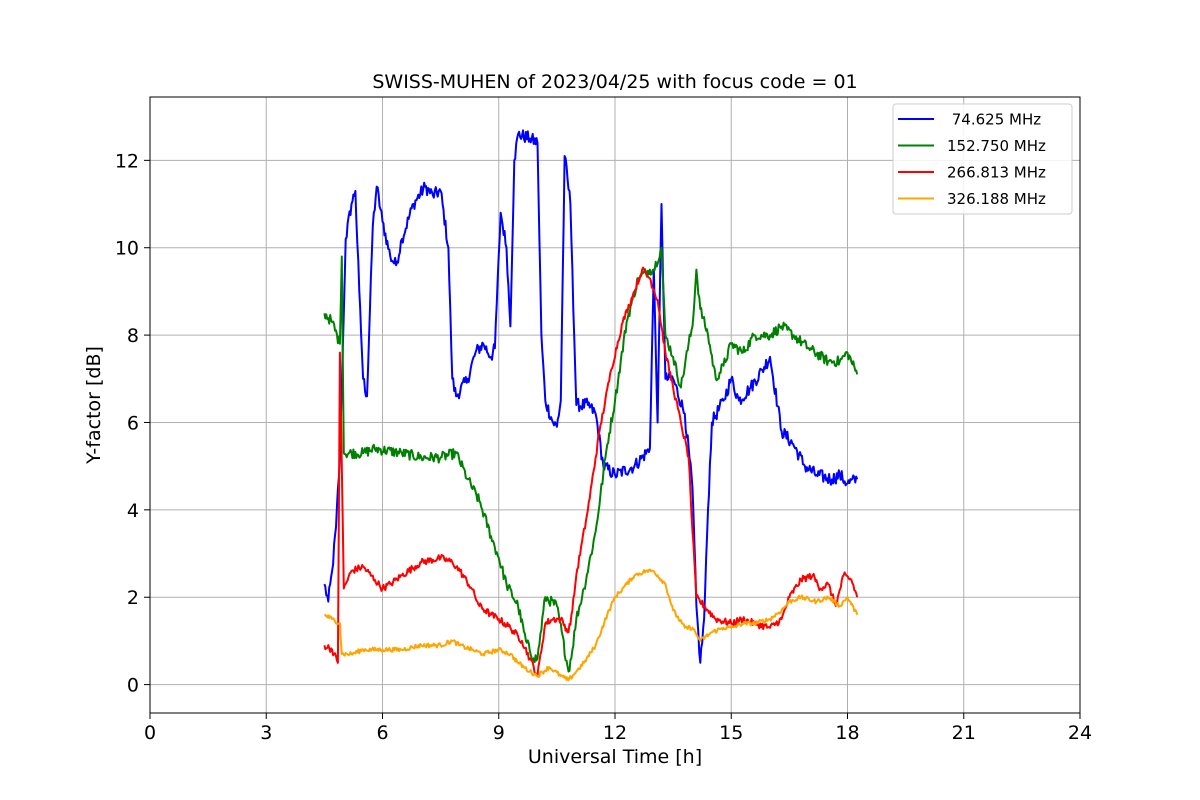 The image size is (1200, 800). What do you see at coordinates (94, 405) in the screenshot?
I see `y-axis-label: Y-factor [dB]` at bounding box center [94, 405].